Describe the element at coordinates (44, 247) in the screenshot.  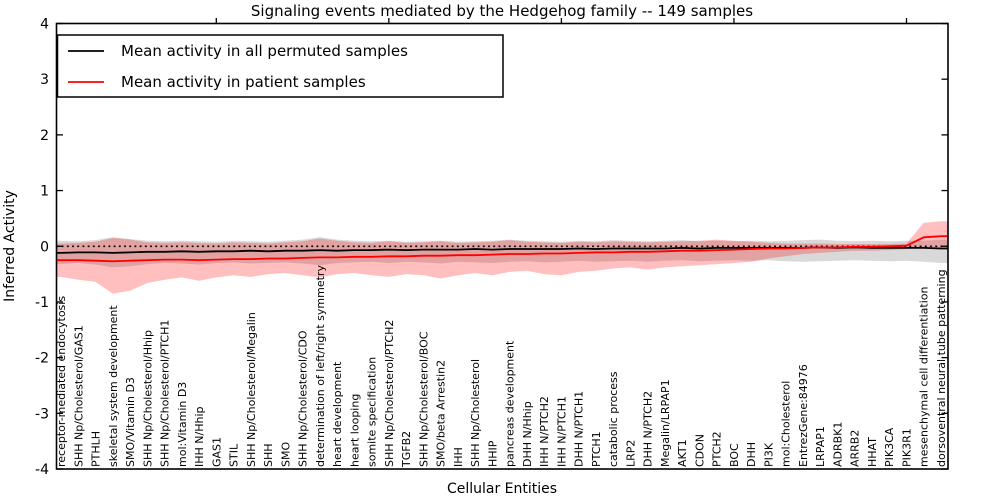
I see `y-tick-label: 0` at that location.